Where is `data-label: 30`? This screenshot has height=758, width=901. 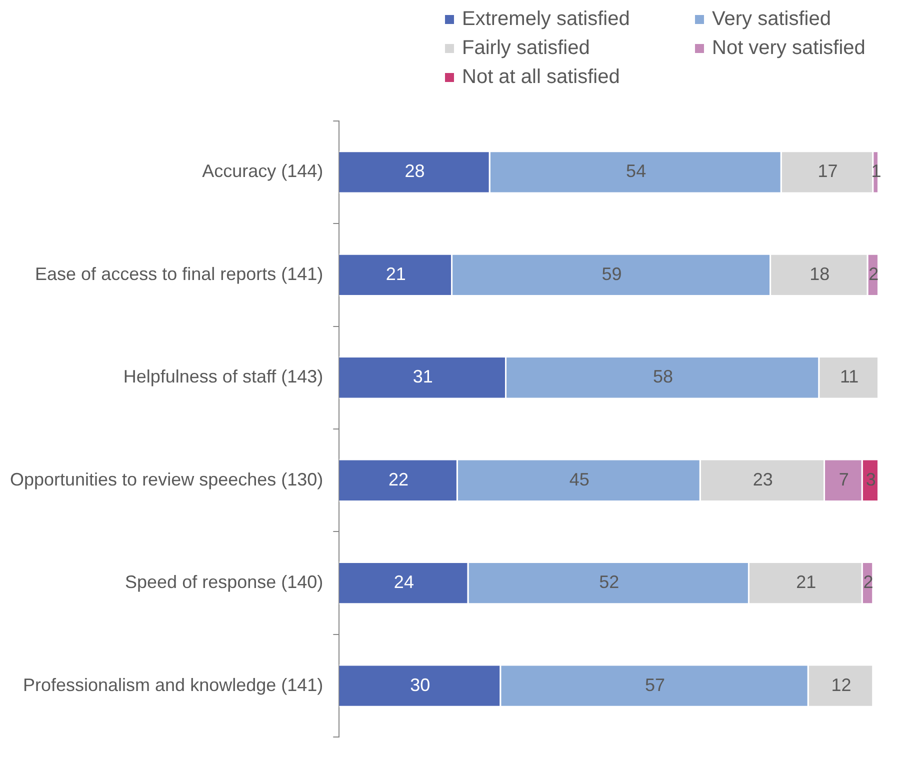 data-label: 30 is located at coordinates (420, 684).